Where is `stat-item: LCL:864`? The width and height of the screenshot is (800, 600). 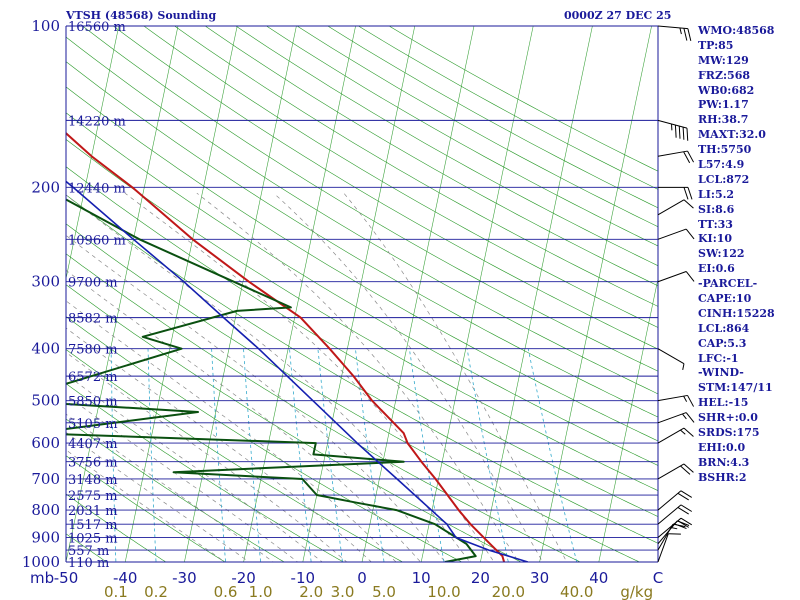
stat-item: LCL:864 is located at coordinates (724, 328).